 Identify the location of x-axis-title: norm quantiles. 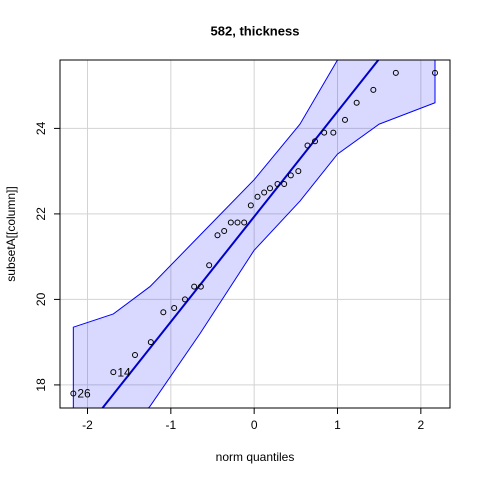
(255, 457).